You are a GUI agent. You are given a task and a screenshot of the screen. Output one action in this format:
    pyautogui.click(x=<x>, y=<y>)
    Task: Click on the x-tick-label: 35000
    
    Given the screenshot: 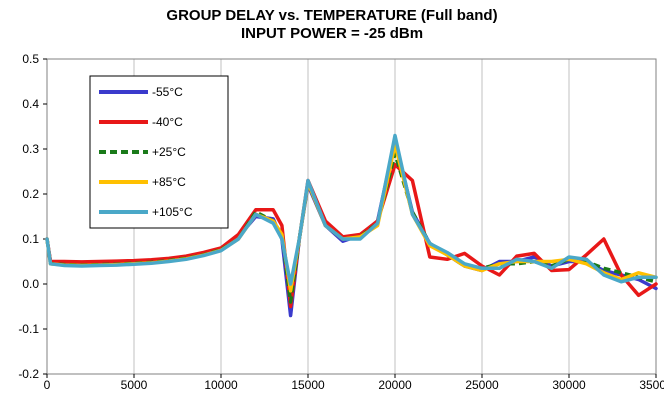 What is the action you would take?
    pyautogui.click(x=651, y=385)
    